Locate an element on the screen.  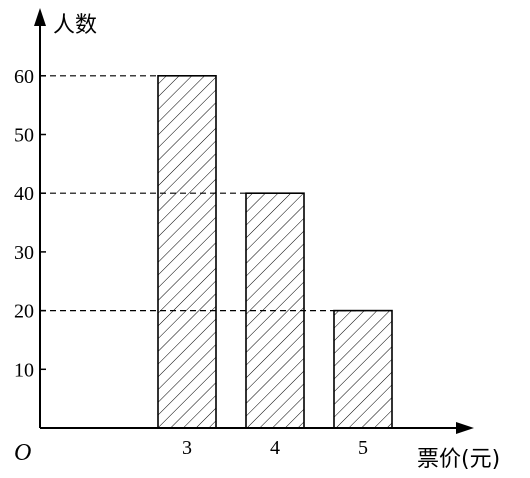
y-tick-label: 20 is located at coordinates (24, 312).